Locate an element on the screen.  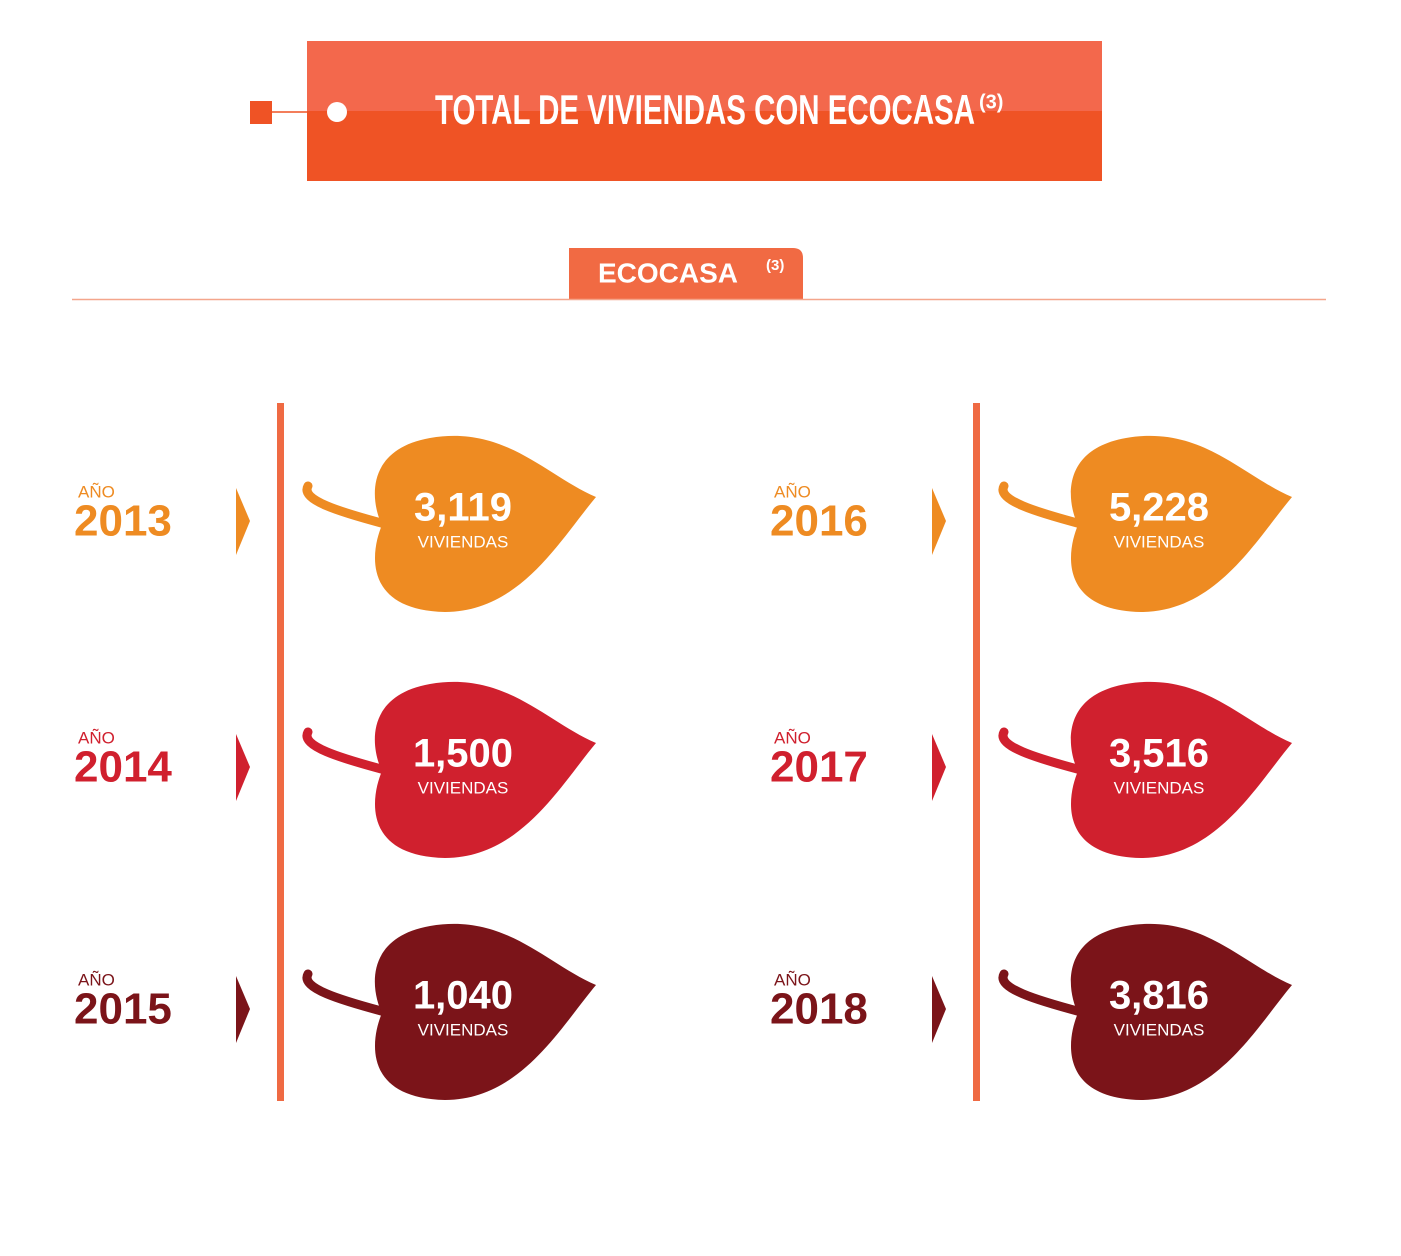
year: 2016 is located at coordinates (819, 521).